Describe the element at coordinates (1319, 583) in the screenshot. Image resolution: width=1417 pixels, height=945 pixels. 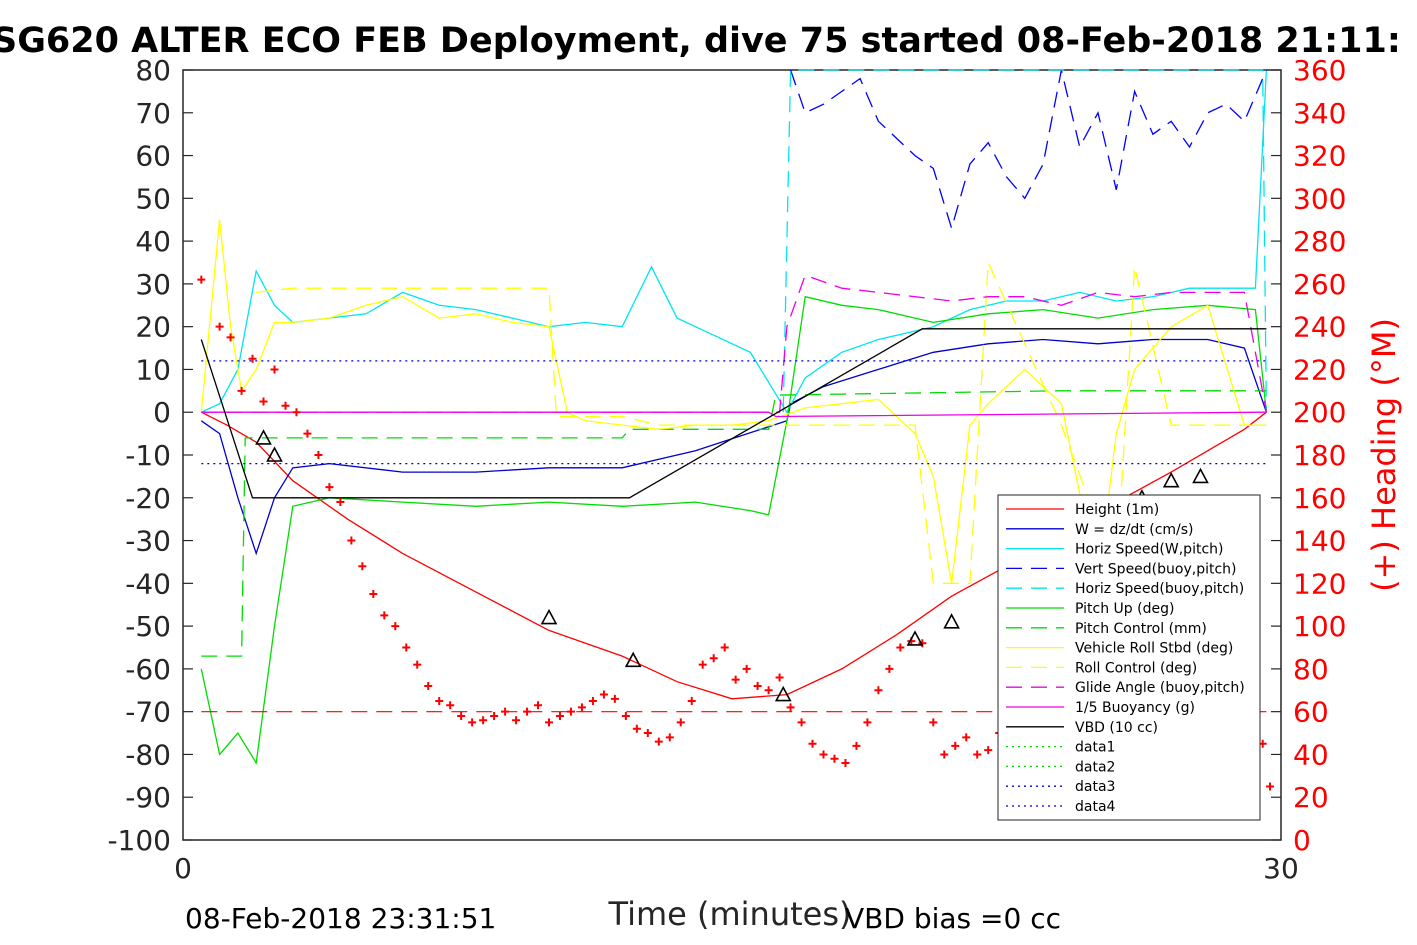
I see `y-right-tick-label: 120` at that location.